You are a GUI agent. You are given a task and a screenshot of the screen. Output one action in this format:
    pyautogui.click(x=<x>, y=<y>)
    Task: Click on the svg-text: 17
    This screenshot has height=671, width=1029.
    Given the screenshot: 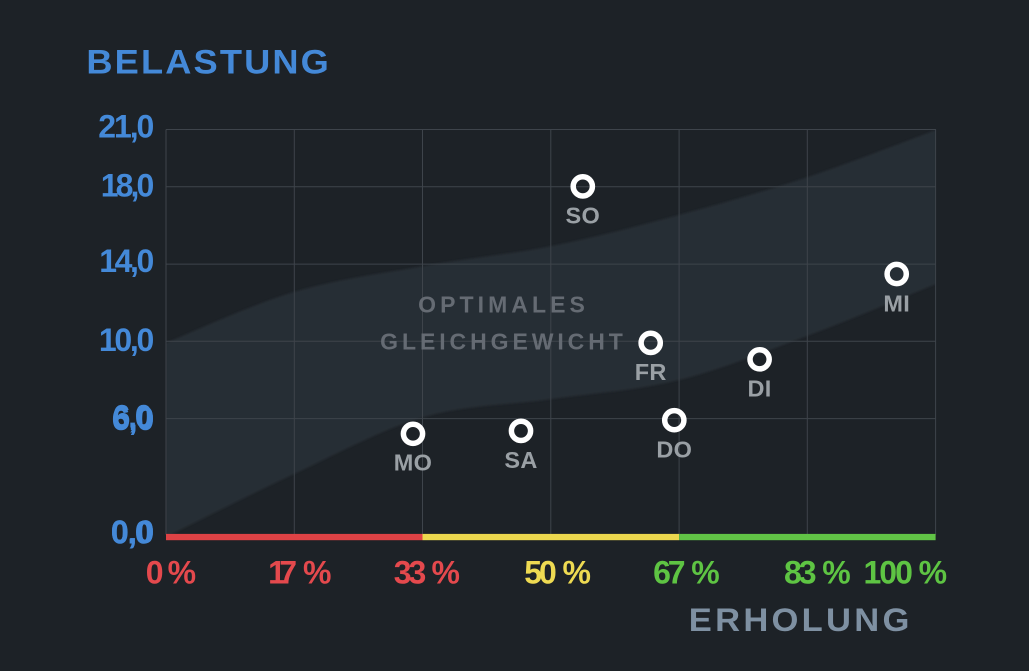 What is the action you would take?
    pyautogui.click(x=282, y=572)
    